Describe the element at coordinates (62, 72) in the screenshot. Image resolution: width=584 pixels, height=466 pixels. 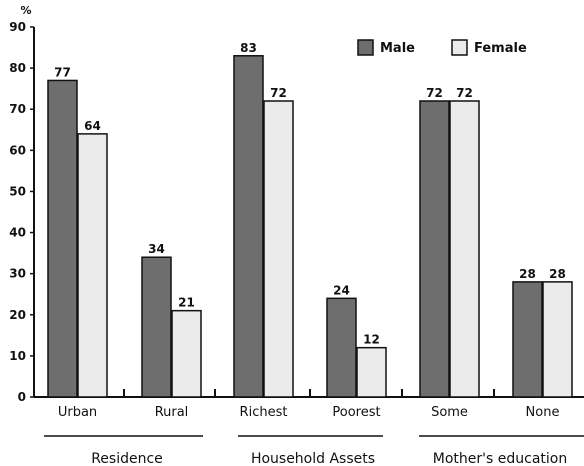
I see `data-label: 77` at that location.